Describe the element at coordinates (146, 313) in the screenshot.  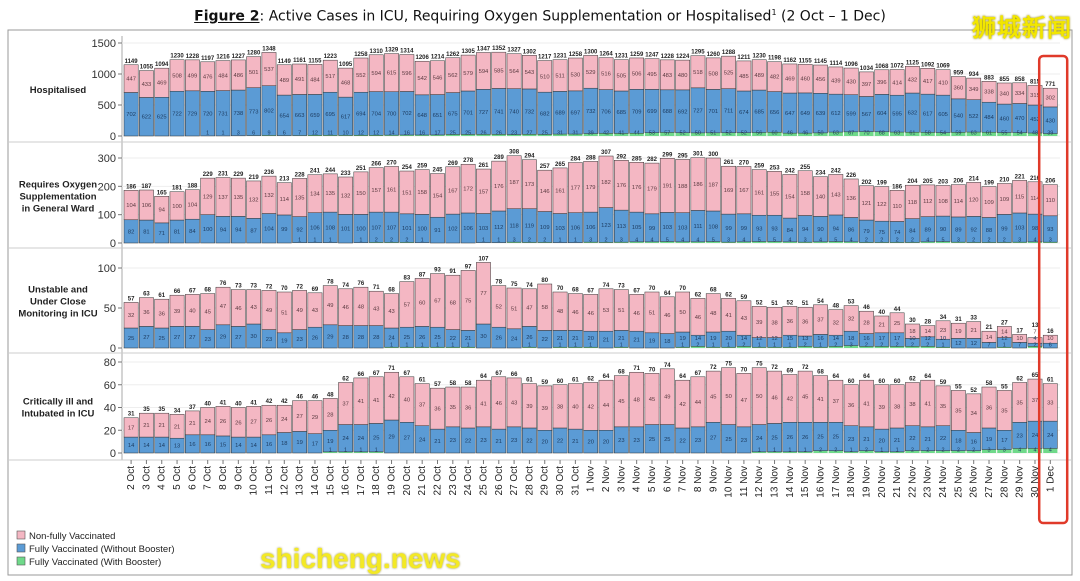
I see `non-fully-value-label: 36` at that location.